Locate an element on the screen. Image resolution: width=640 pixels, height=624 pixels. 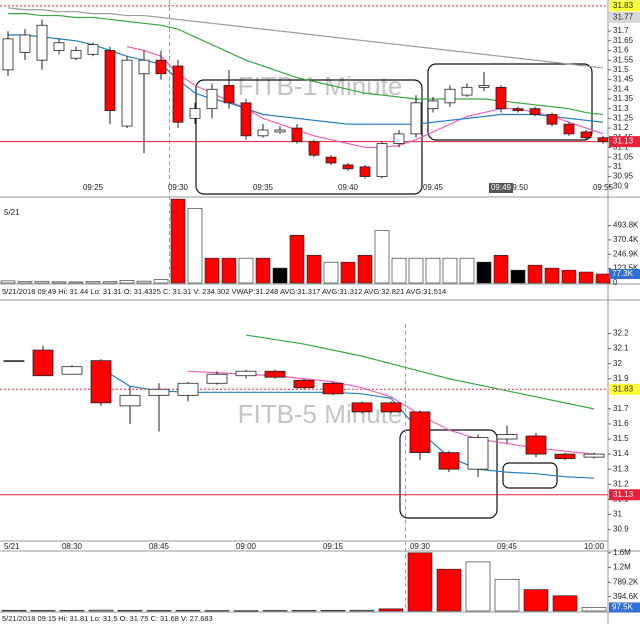
x-tick-label: 09:15 is located at coordinates (333, 546).